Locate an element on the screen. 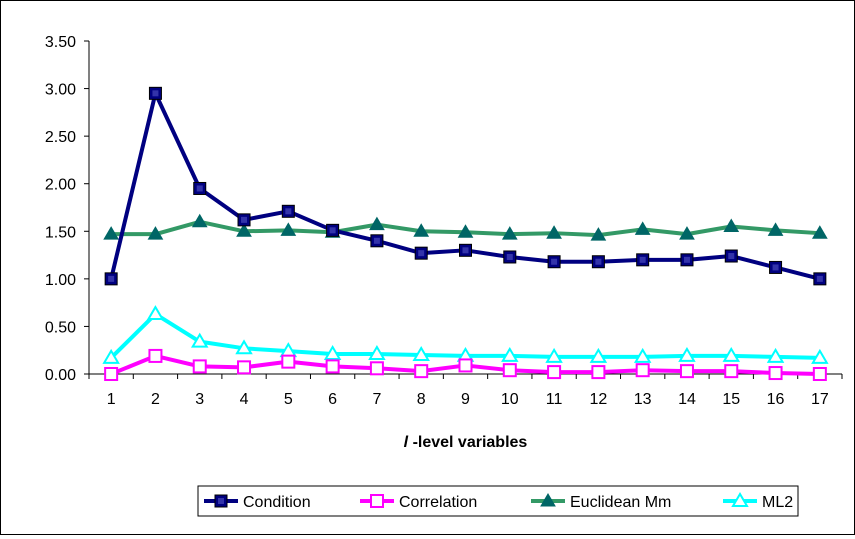 The image size is (855, 539). legend-label: ML2 is located at coordinates (777, 502).